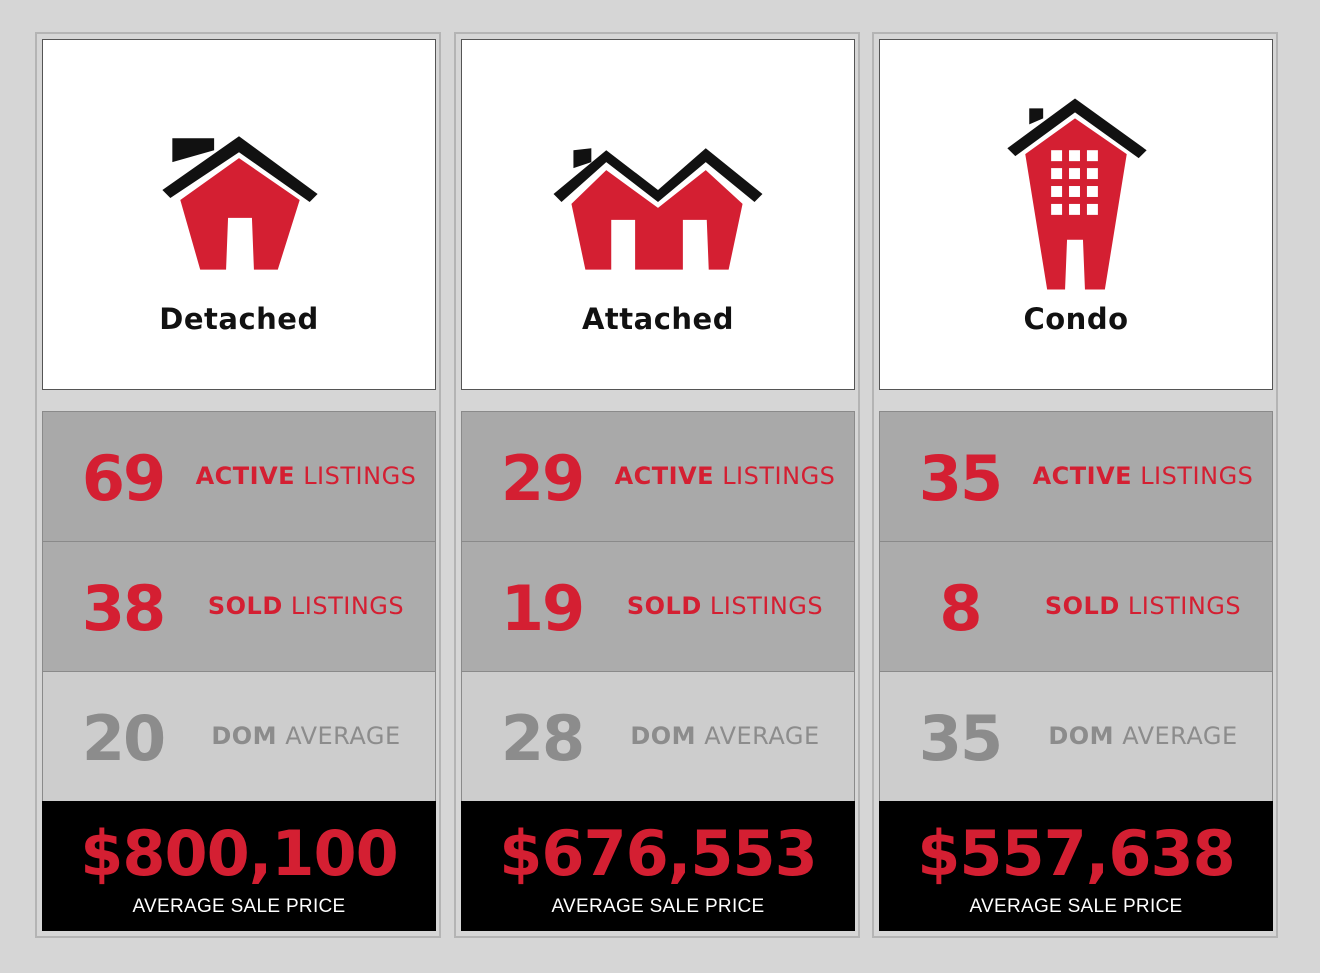  Describe the element at coordinates (960, 738) in the screenshot. I see `dom-count: 35` at that location.